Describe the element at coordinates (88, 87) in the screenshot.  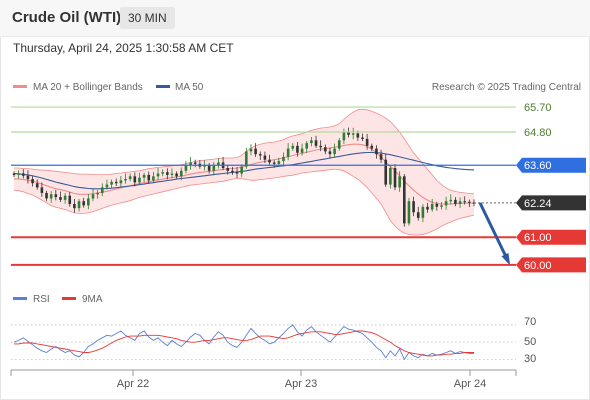
I see `ma20-legend-label: MA 20 + Bollinger Bands` at that location.